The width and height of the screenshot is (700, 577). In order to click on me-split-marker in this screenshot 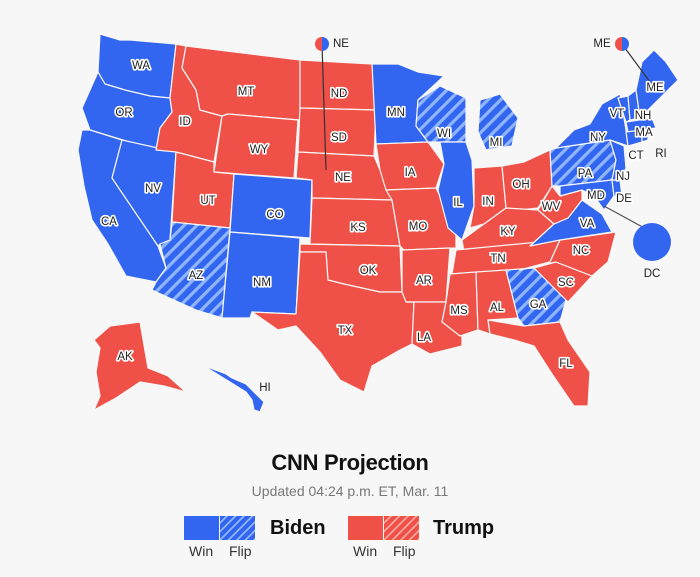, I will do `click(622, 44)`.